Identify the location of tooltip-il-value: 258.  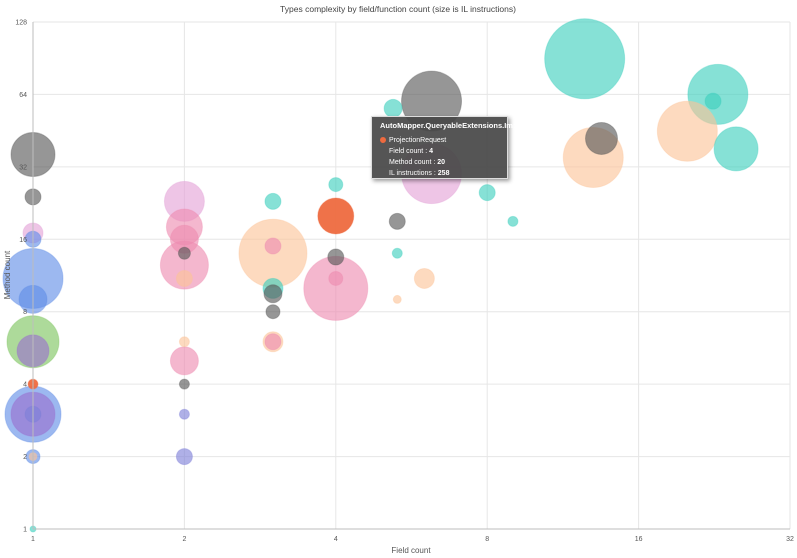
(443, 173).